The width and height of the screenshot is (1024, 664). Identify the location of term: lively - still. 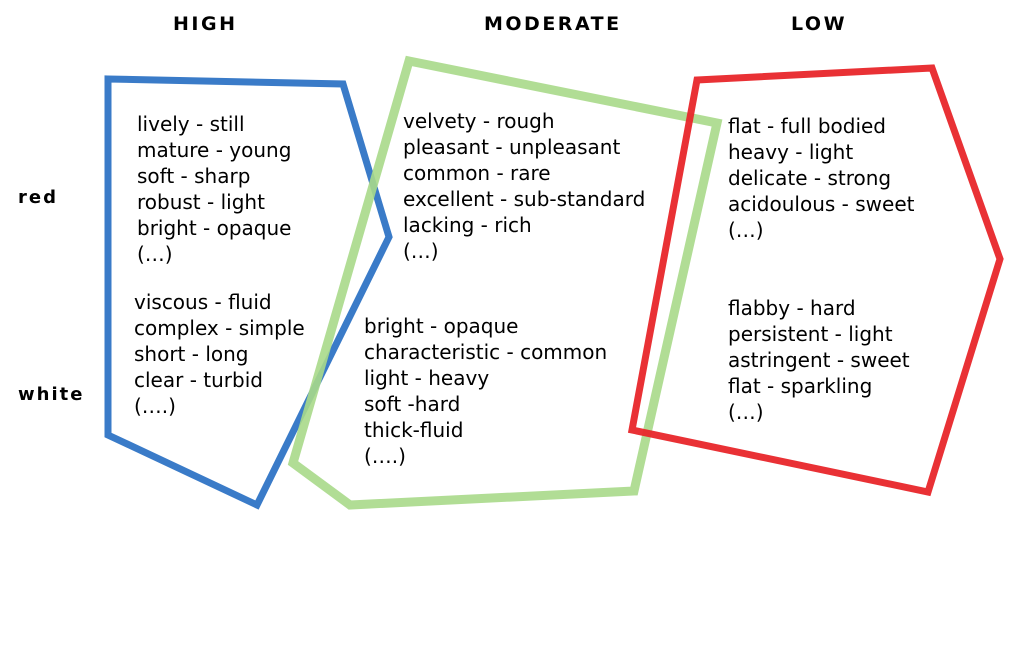
(191, 124).